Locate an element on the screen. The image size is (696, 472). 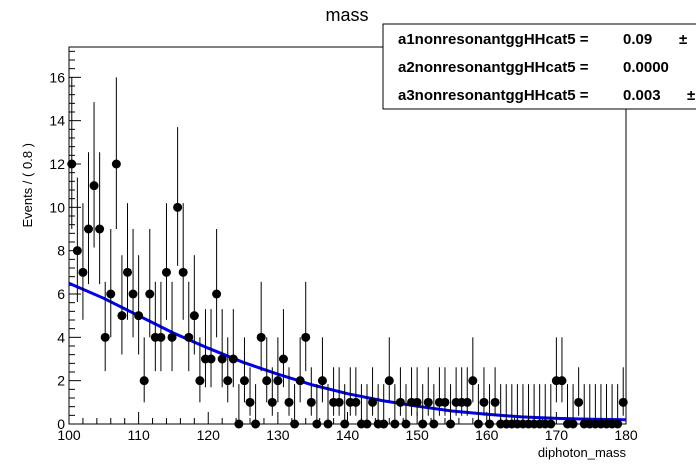
param-value-a2: 0.0000 is located at coordinates (646, 67).